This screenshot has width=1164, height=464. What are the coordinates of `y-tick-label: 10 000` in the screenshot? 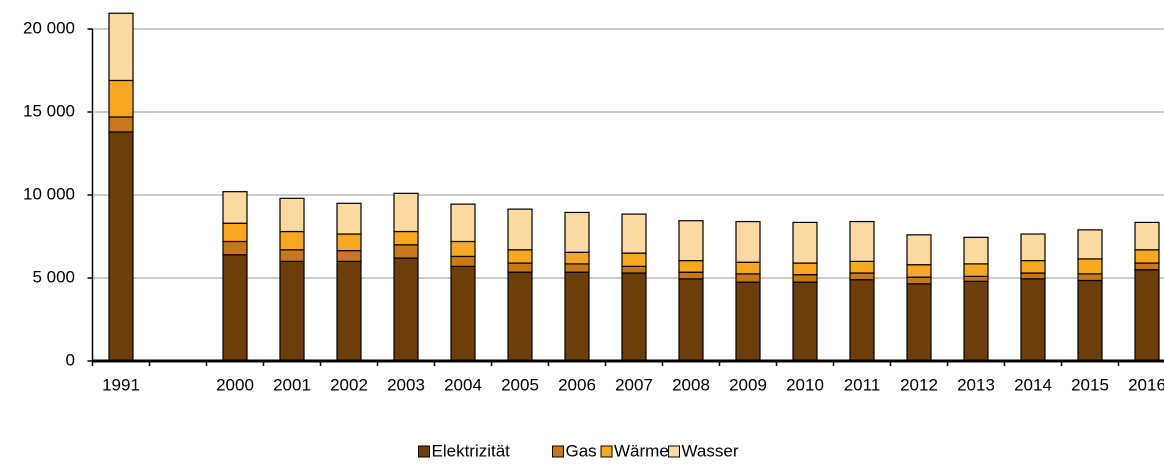 It's located at (49, 193).